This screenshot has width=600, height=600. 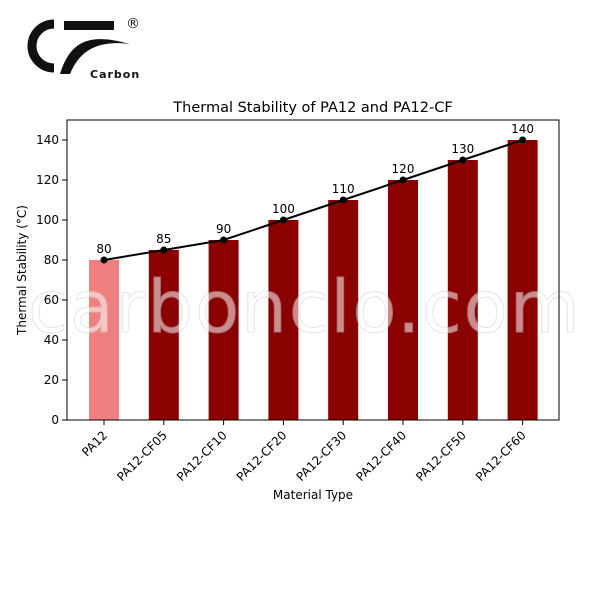 I want to click on y-tick-label: 120, so click(x=47, y=180).